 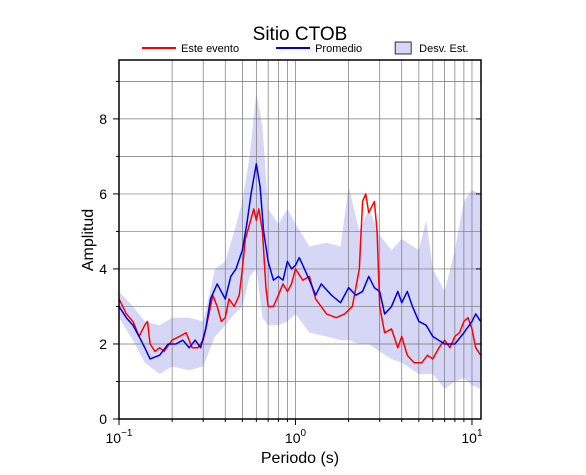 I want to click on legend-label: Promedio, so click(x=338, y=49).